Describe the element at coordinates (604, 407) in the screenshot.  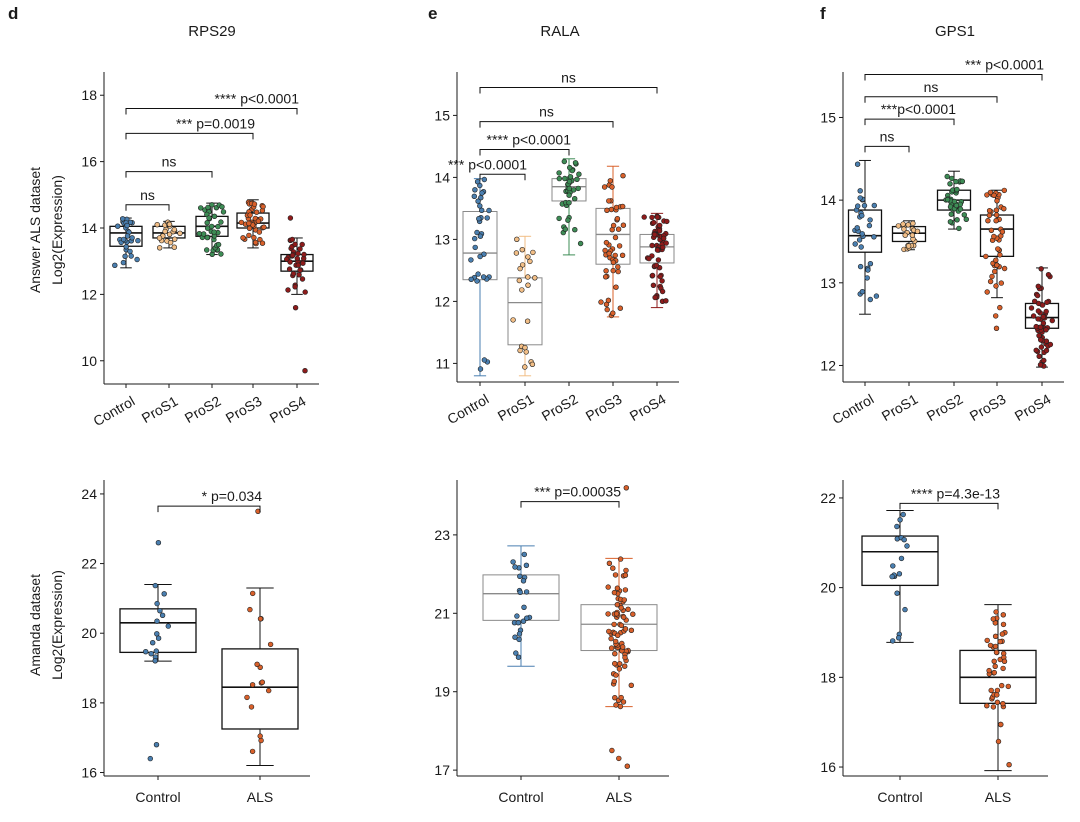
I see `x-tick-label-pros3: ProS3` at that location.